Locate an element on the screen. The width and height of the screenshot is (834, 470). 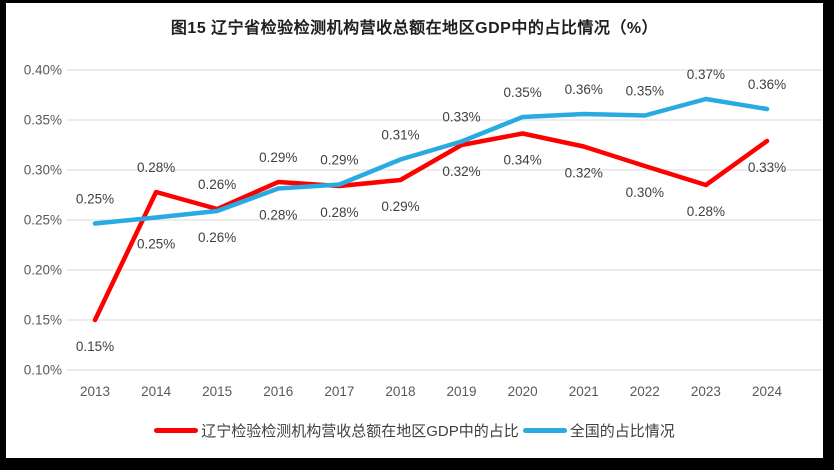
national-legend-label: 全国的占比情况 is located at coordinates (622, 431).